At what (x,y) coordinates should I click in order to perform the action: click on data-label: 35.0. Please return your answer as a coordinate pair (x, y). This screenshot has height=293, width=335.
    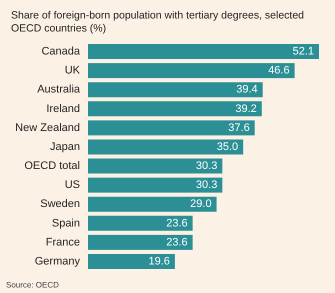
    Looking at the image, I should click on (227, 146).